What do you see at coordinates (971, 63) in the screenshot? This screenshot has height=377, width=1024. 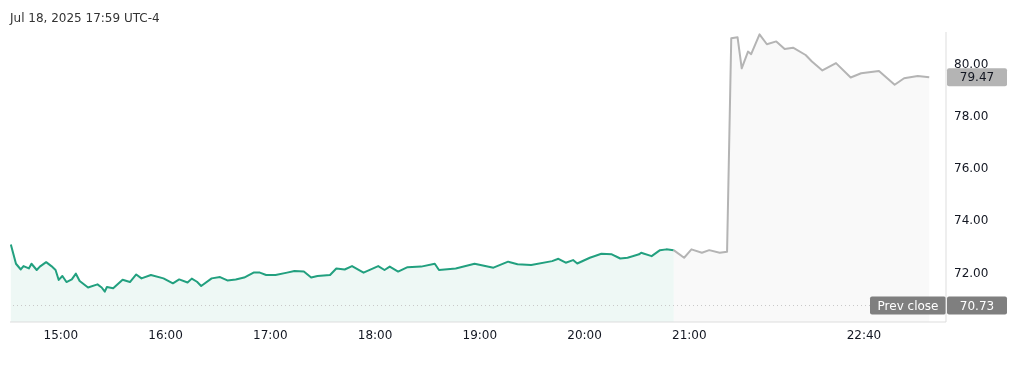 I see `y-tick-label: 80.00` at bounding box center [971, 63].